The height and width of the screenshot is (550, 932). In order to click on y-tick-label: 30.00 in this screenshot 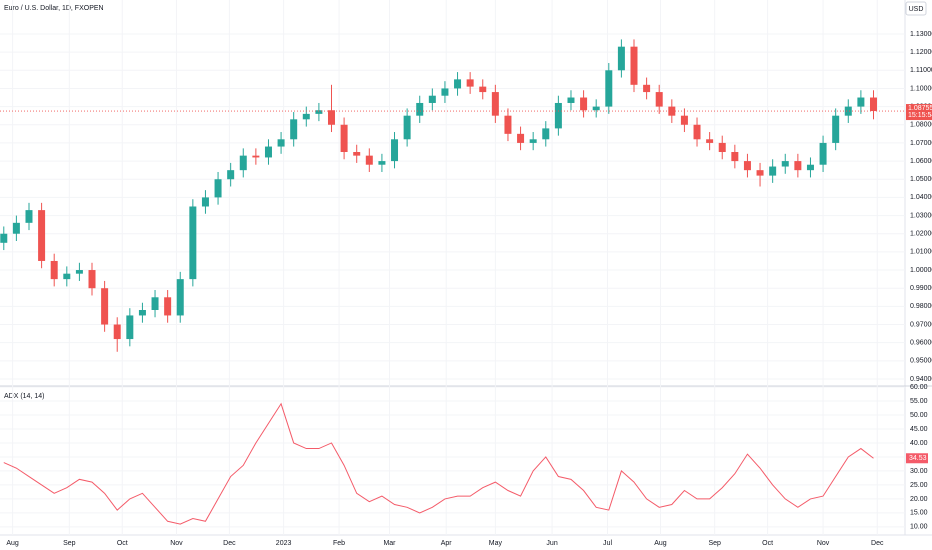, I will do `click(919, 471)`.